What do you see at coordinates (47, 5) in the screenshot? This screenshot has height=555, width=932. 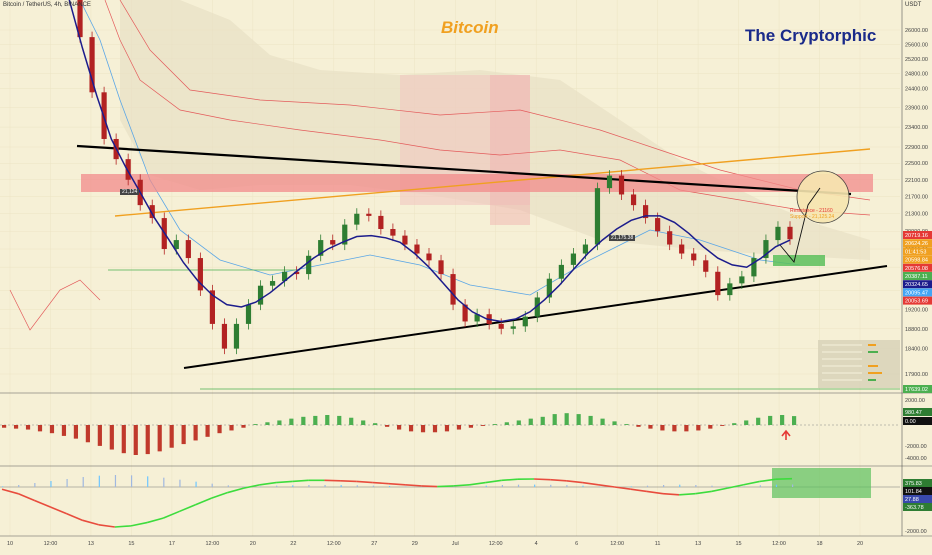 I see `symbol-line: Bitcoin / TetherUS, 4h, BINANCE` at bounding box center [47, 5].